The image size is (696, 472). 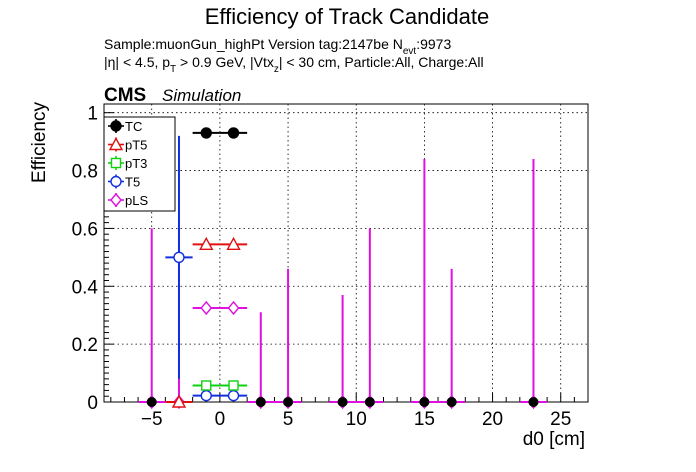 I want to click on y-tick-label: 1, so click(x=92, y=114).